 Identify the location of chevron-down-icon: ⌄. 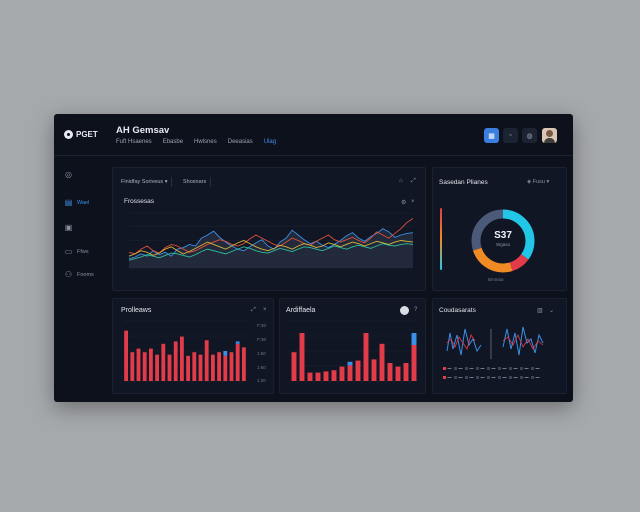
(552, 311).